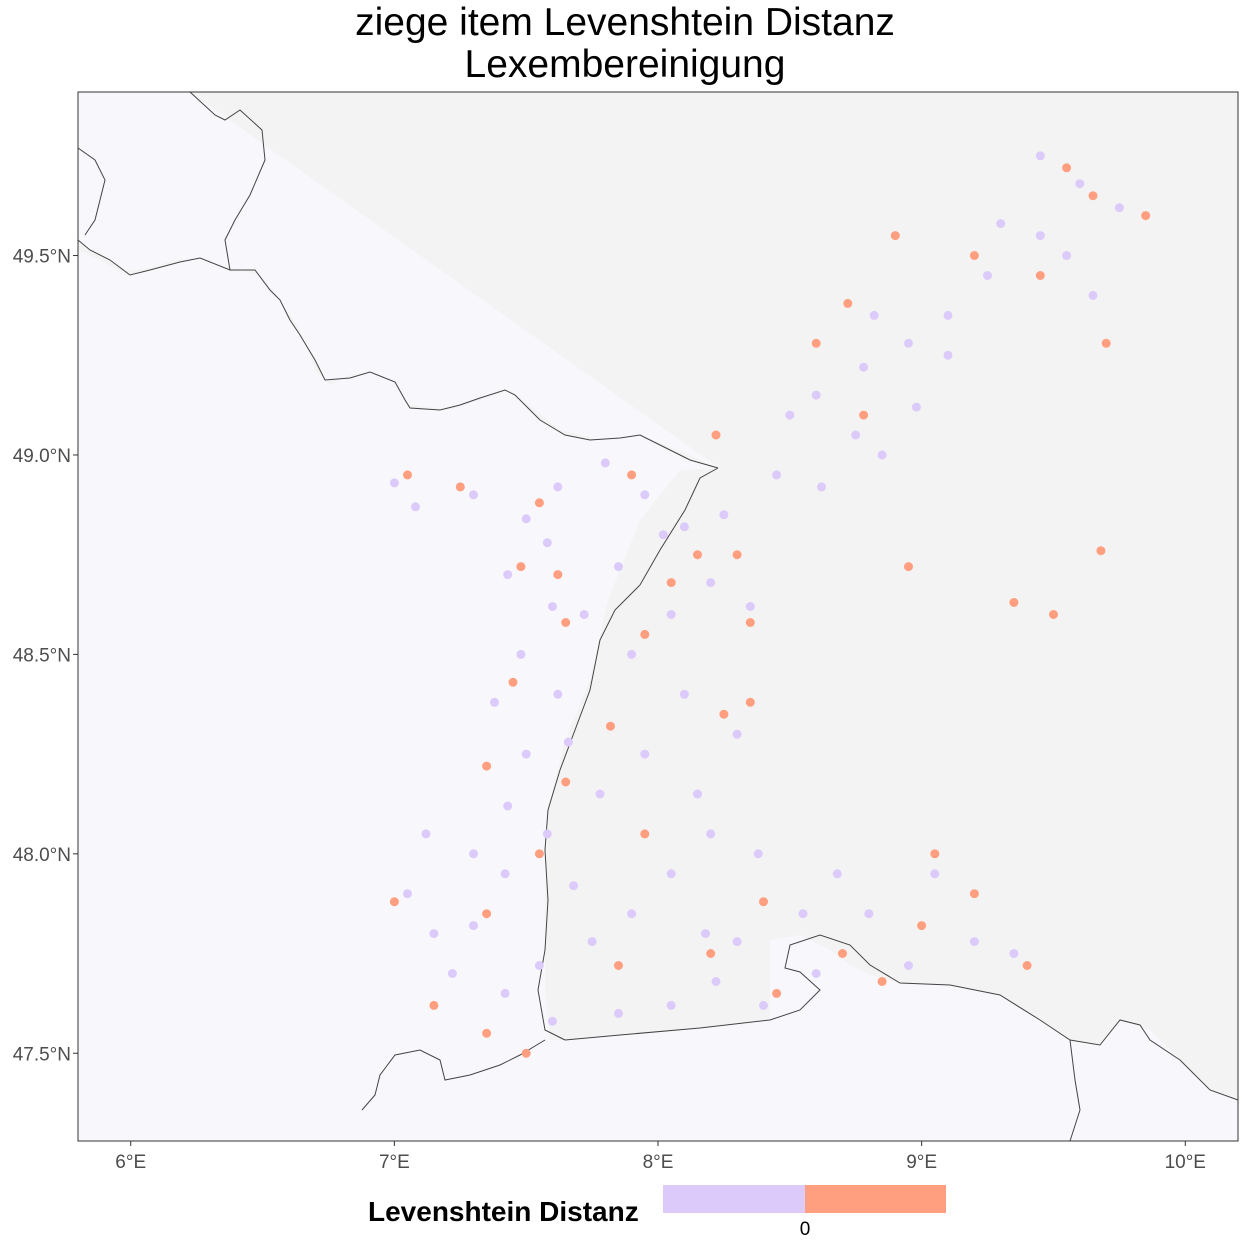  Describe the element at coordinates (42, 456) in the screenshot. I see `y-tick-label: 49.0°N` at that location.